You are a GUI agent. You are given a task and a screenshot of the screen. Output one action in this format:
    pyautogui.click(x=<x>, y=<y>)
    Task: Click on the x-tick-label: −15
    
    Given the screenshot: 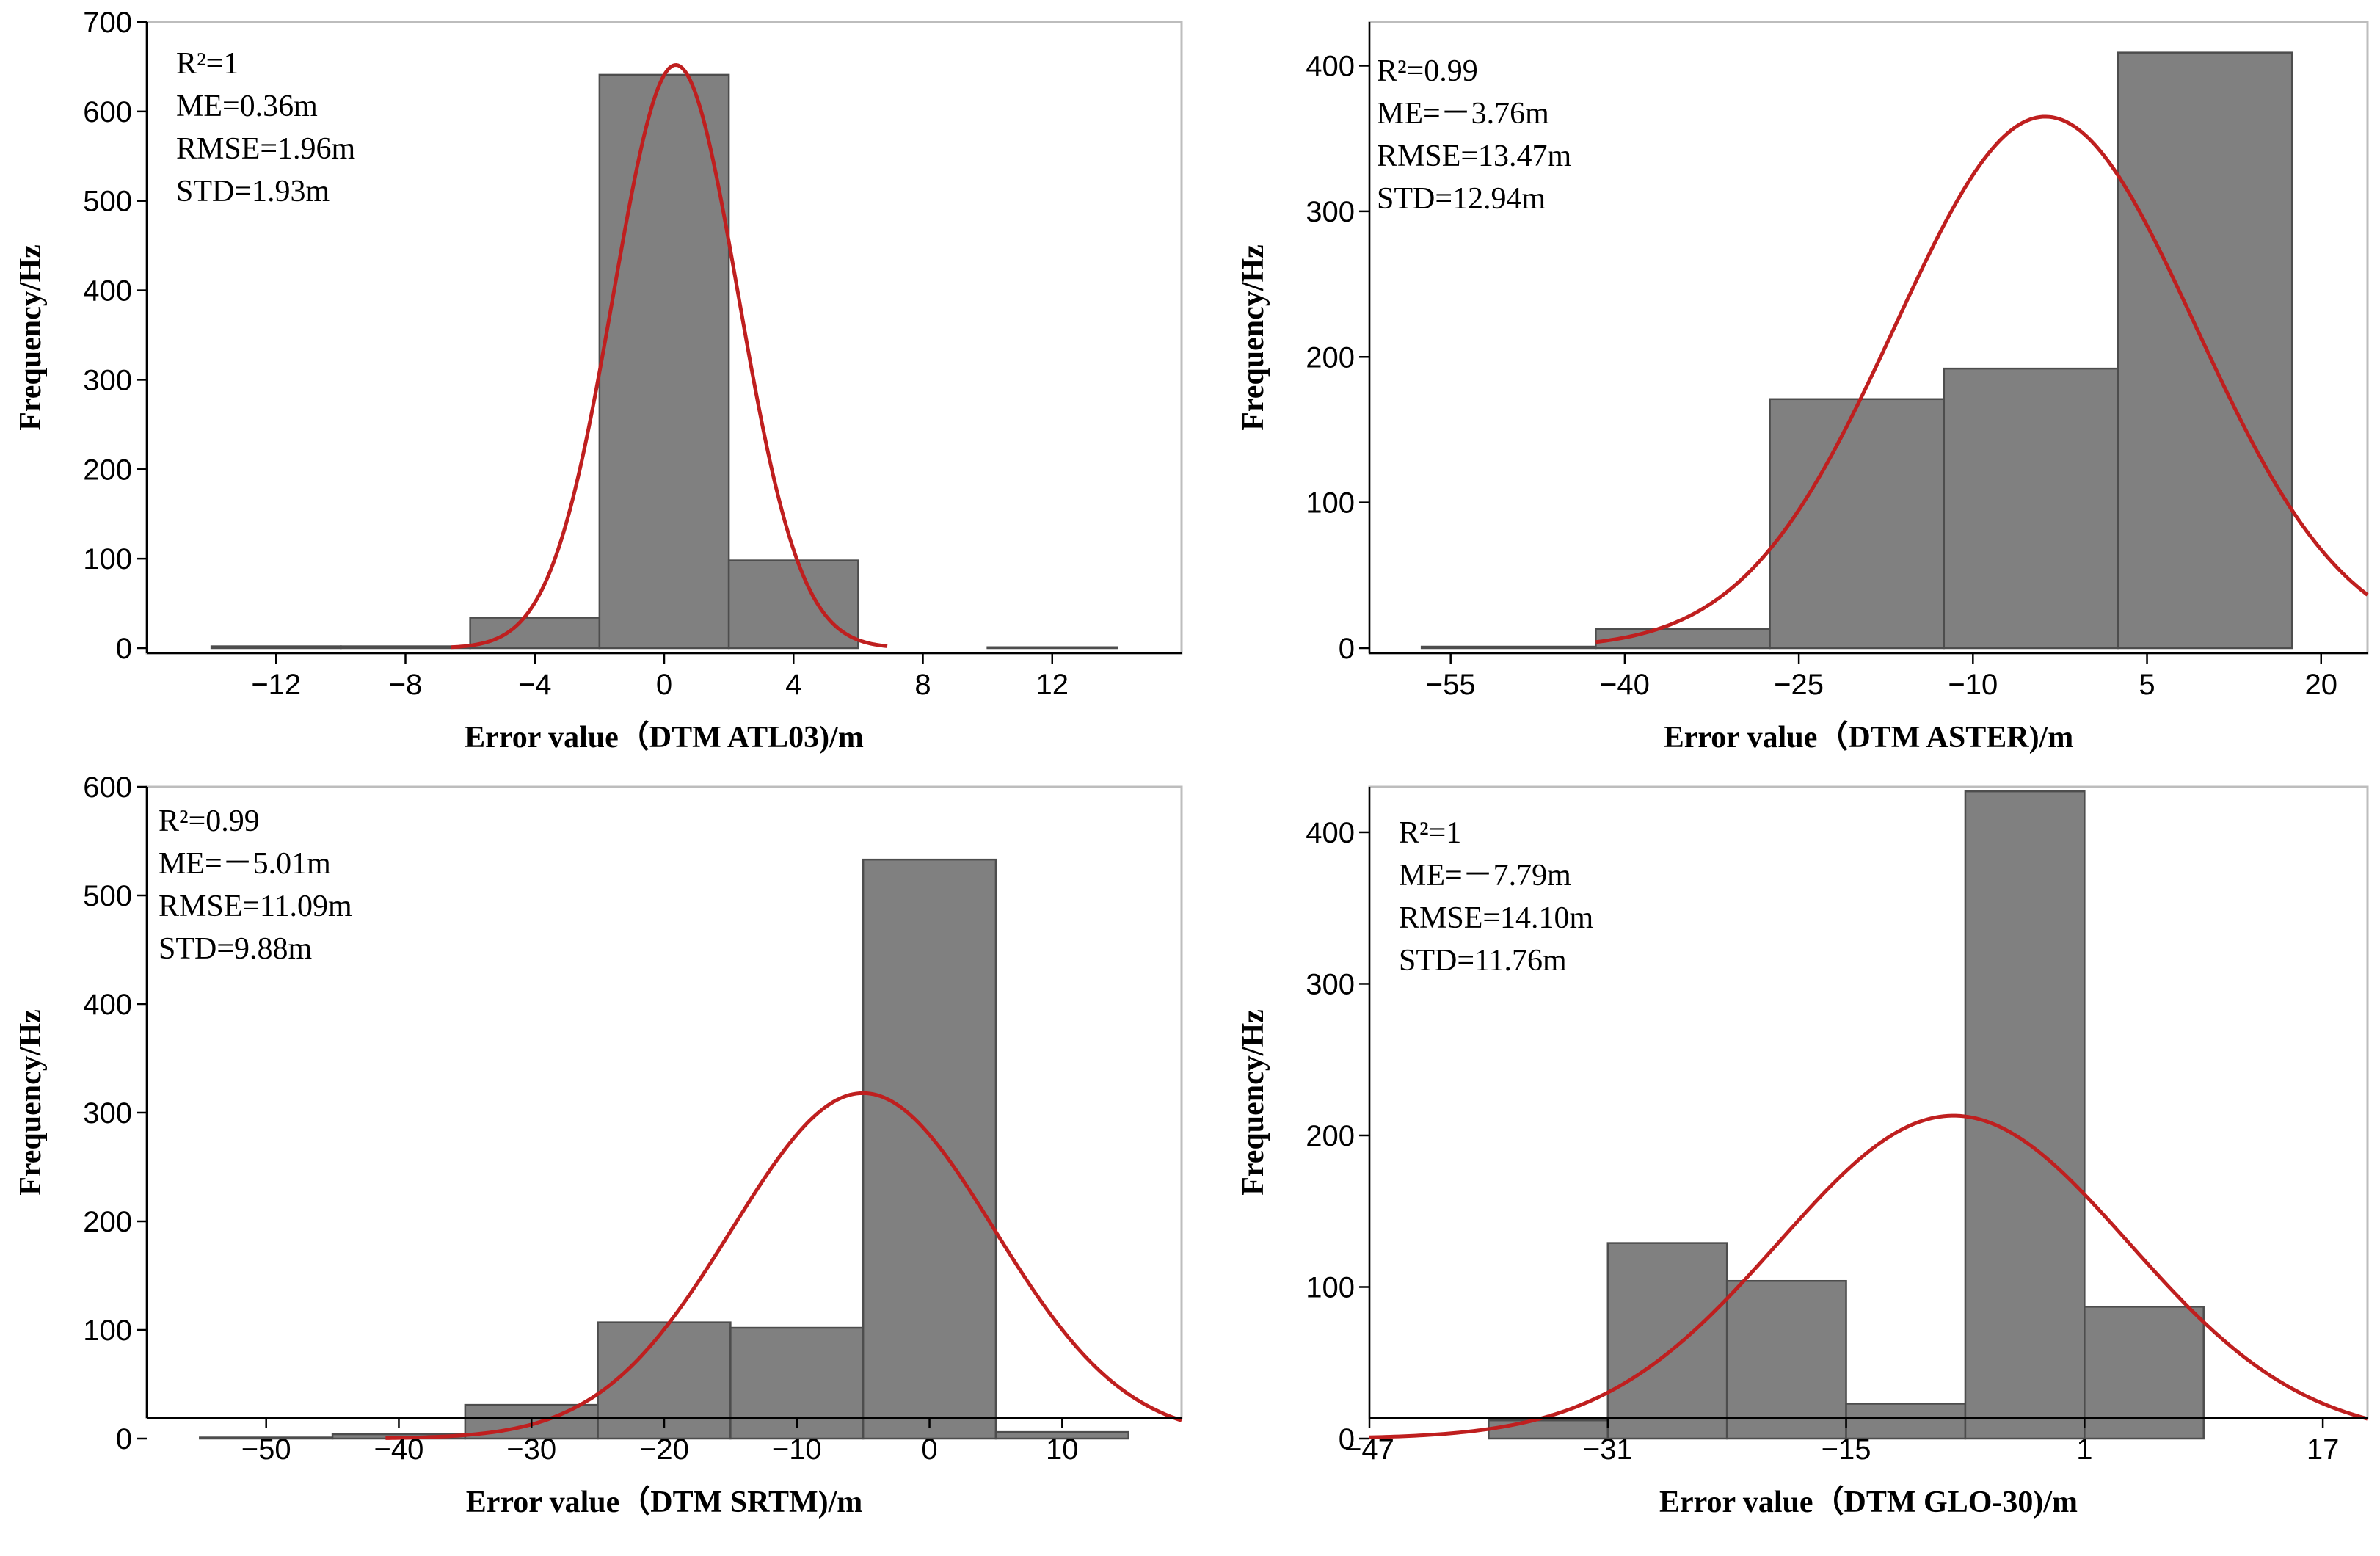 What is the action you would take?
    pyautogui.click(x=1846, y=1449)
    